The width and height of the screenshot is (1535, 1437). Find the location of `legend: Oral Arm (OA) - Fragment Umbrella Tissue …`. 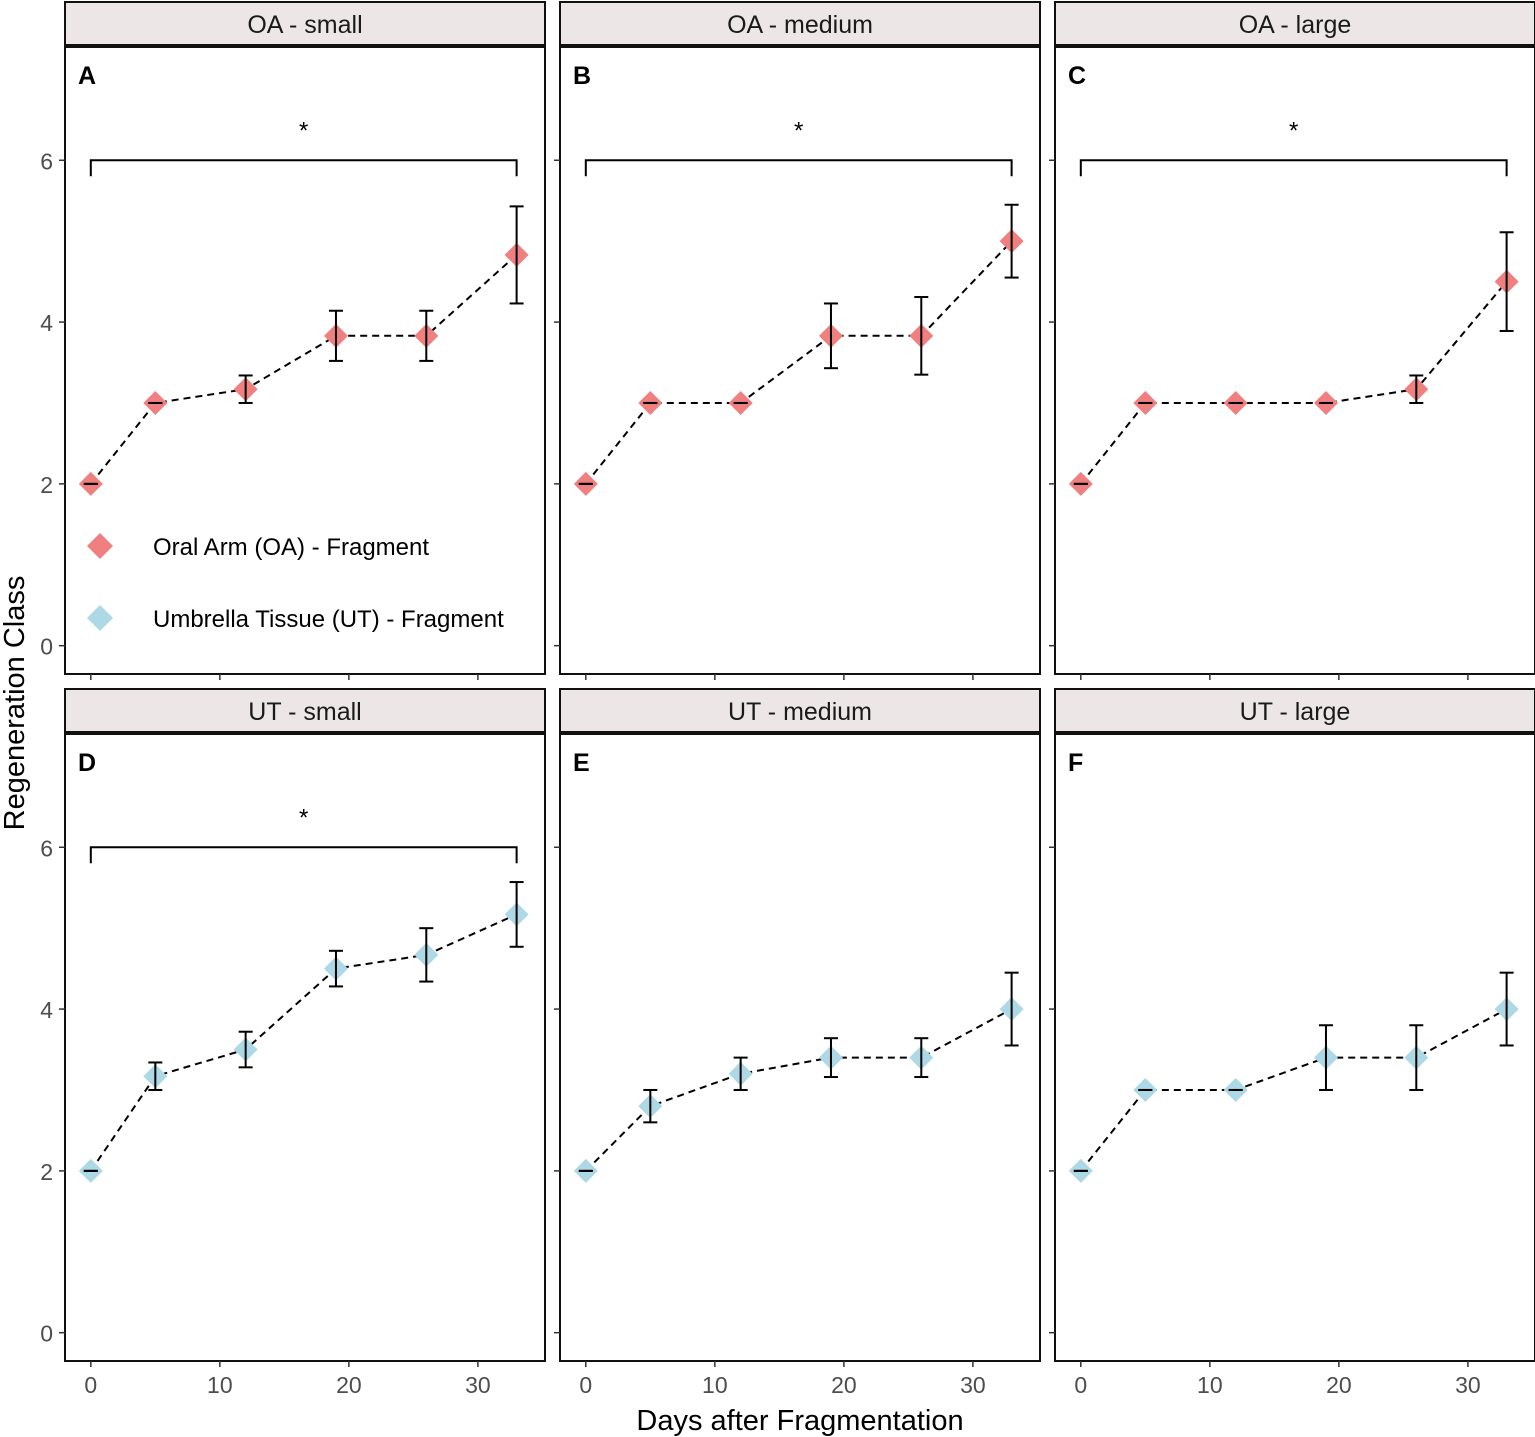

legend: Oral Arm (OA) - Fragment Umbrella Tissue … is located at coordinates (295, 583).